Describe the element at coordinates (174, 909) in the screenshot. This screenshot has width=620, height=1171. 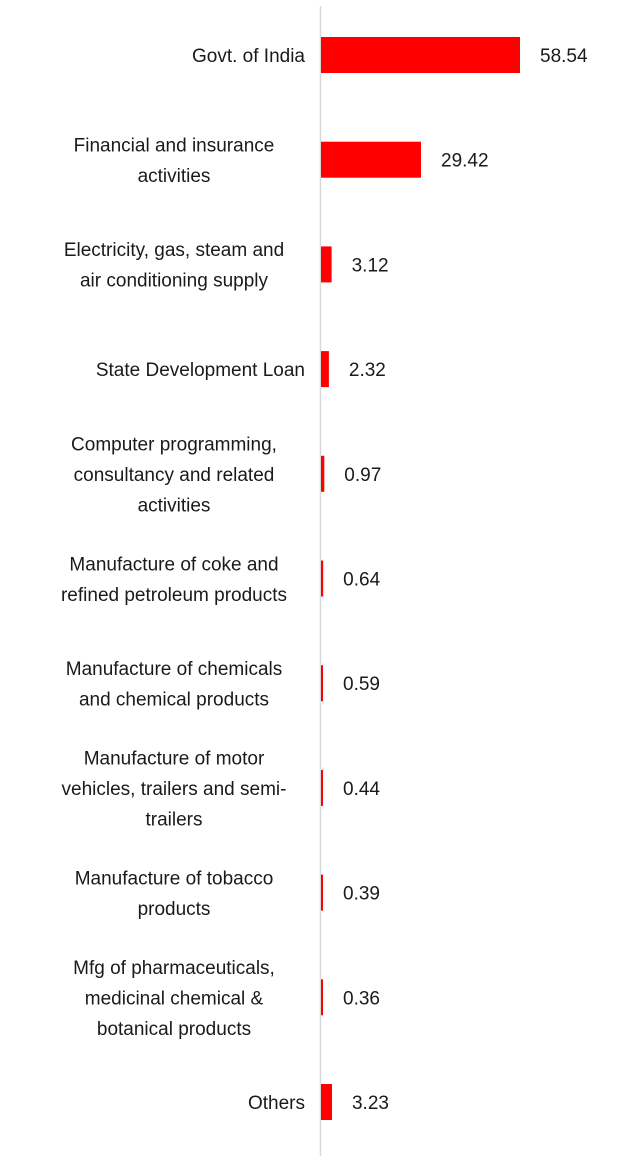
I see `category-label-8-line-1: products` at that location.